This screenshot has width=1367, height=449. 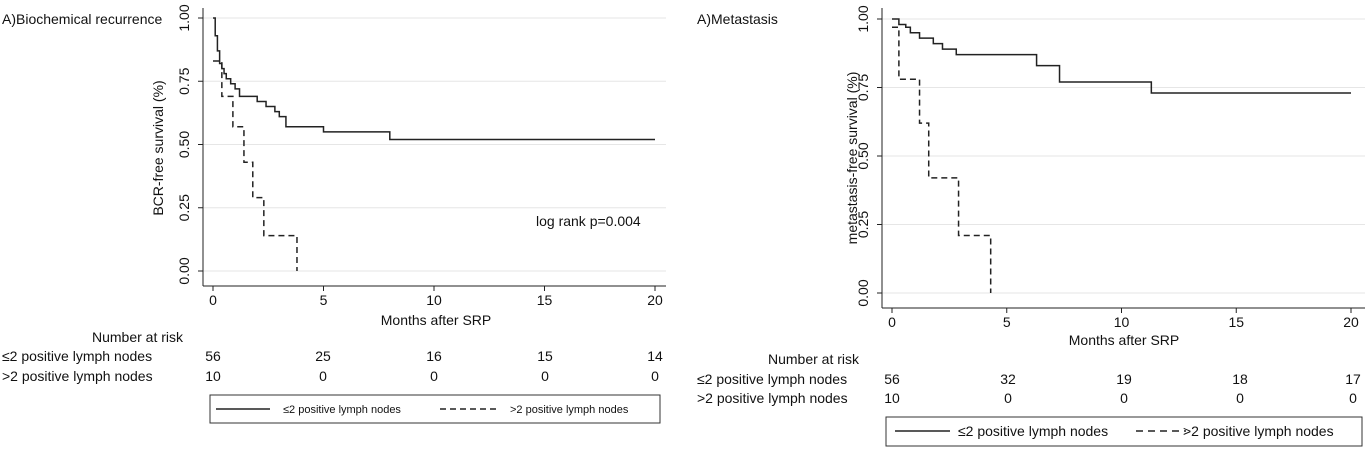 What do you see at coordinates (1122, 388) in the screenshot?
I see `risk-values: 56 32 19 18 17 10 0 0 0 0` at bounding box center [1122, 388].